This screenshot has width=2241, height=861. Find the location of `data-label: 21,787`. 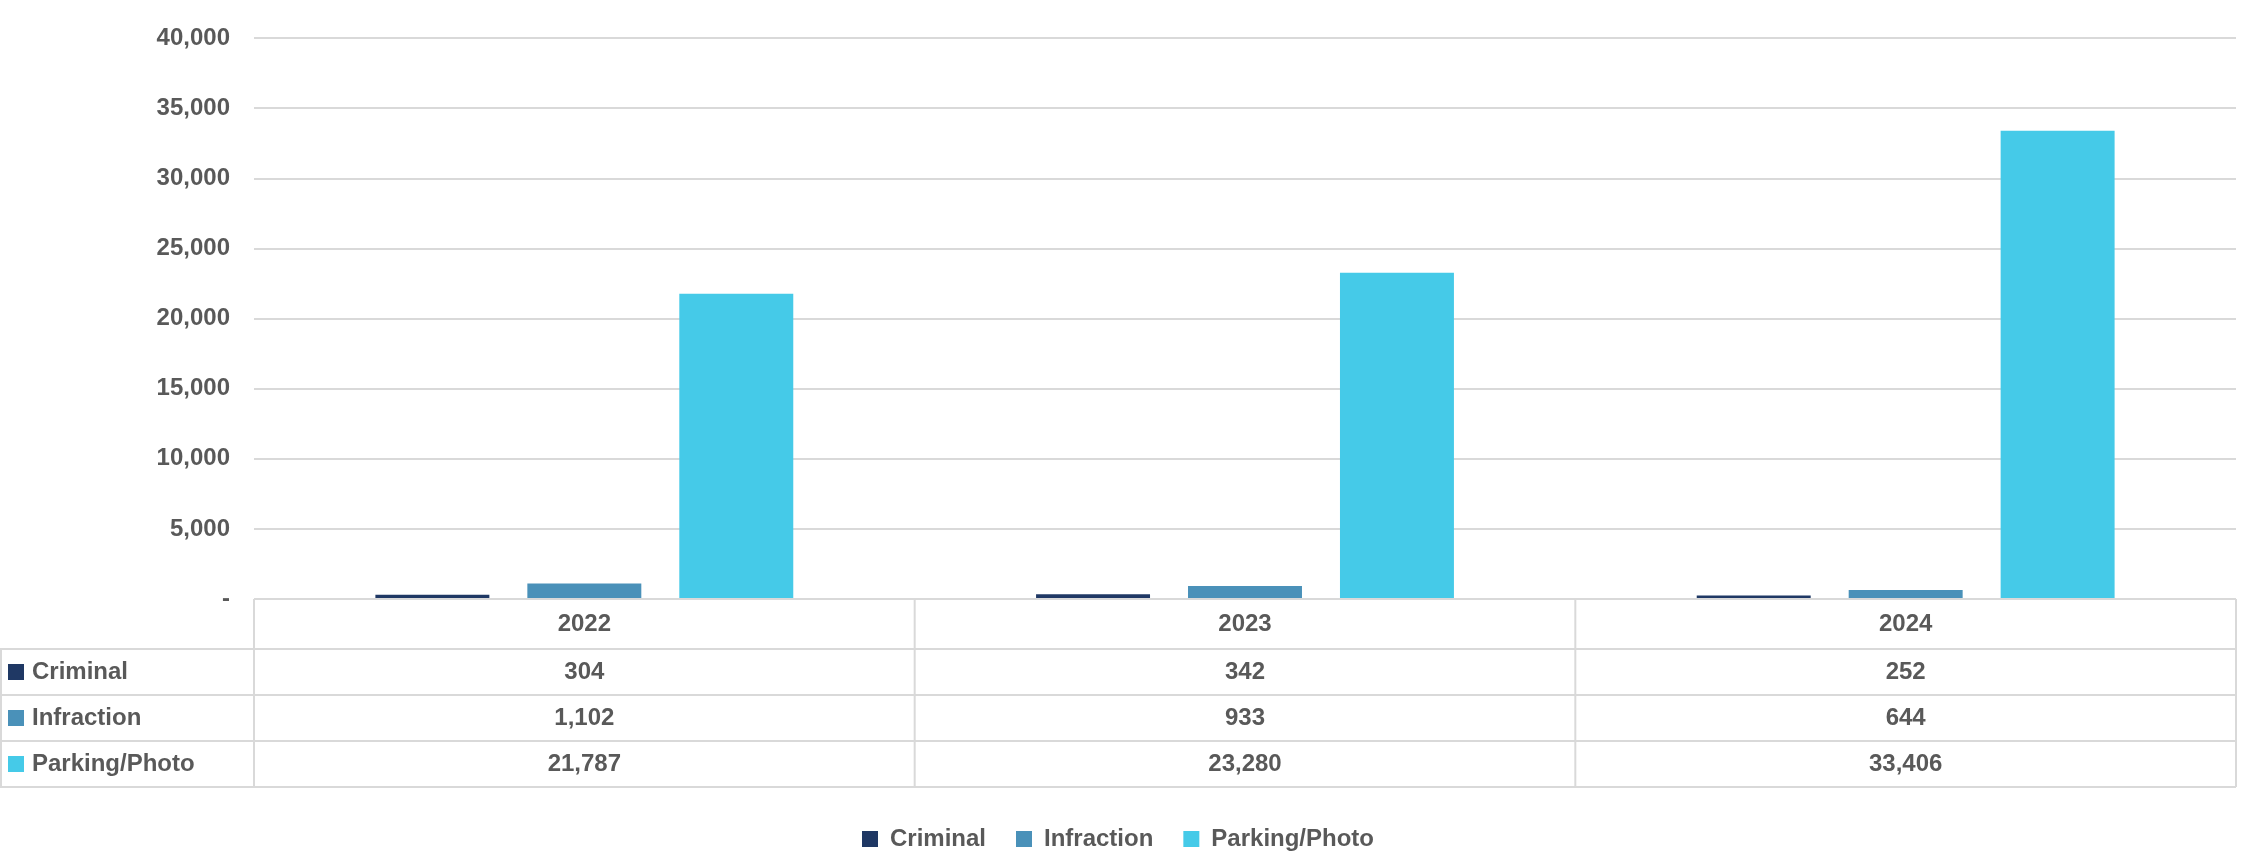

data-label: 21,787 is located at coordinates (584, 762).